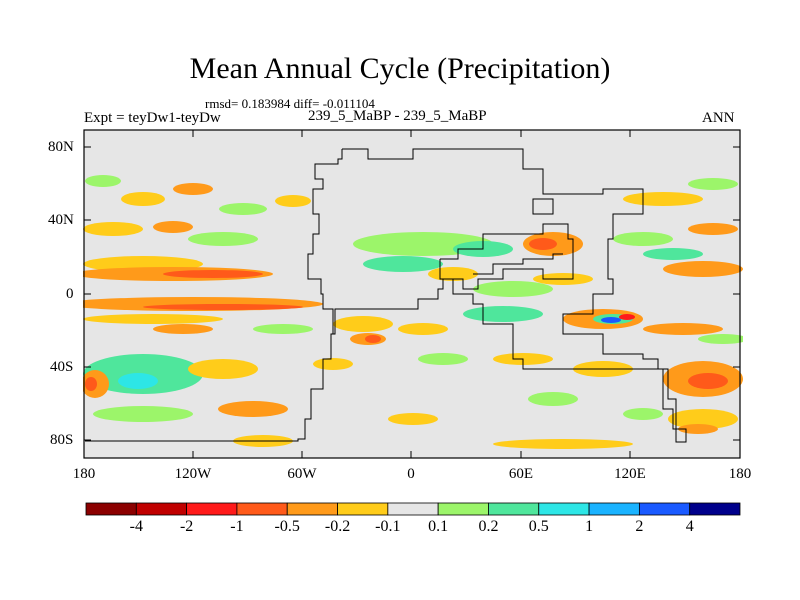  What do you see at coordinates (397, 116) in the screenshot?
I see `period-label: 239_5_MaBP - 239_5_MaBP` at bounding box center [397, 116].